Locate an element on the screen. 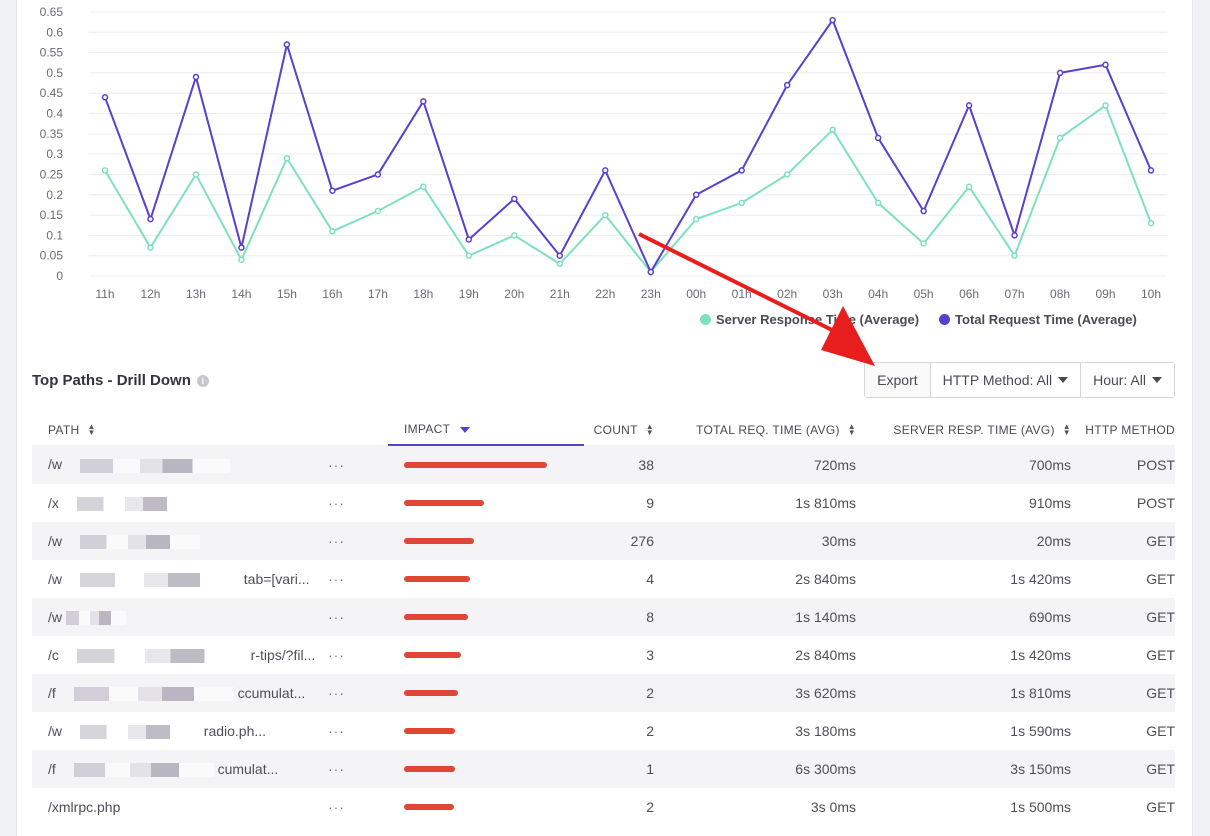 The height and width of the screenshot is (836, 1210). path-cell: /xmlrpc.php is located at coordinates (180, 807).